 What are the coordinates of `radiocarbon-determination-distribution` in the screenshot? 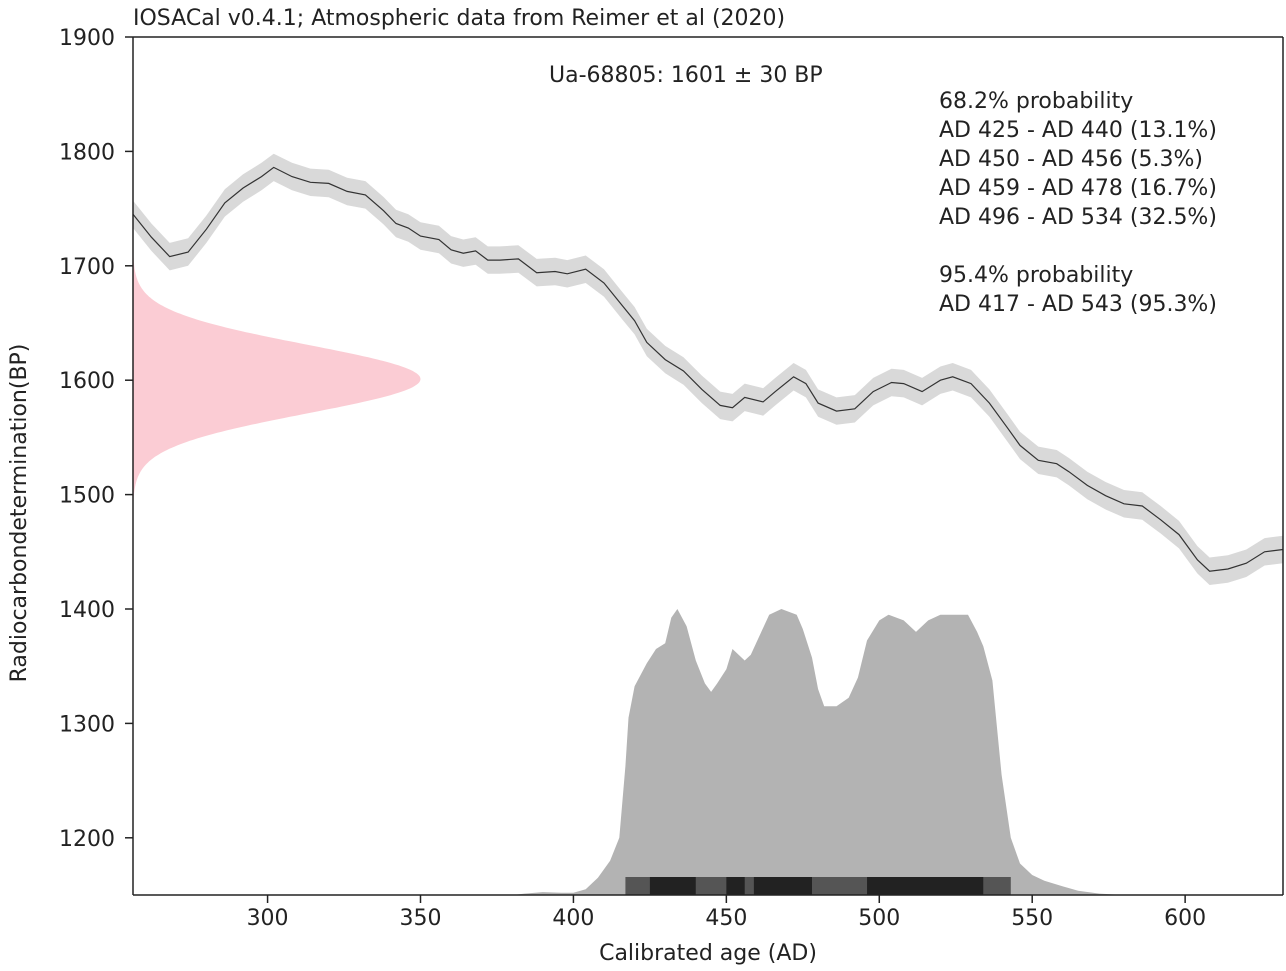 It's located at (277, 379).